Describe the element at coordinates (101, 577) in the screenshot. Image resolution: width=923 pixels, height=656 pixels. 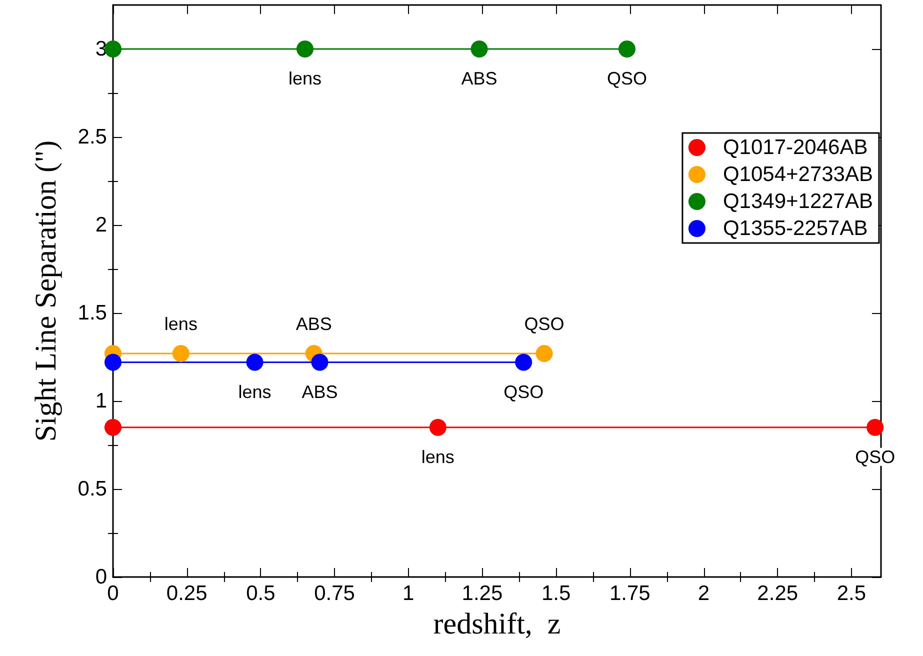
I see `y-tick-label: 0` at that location.